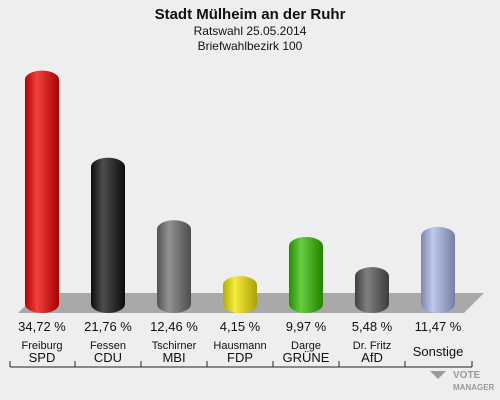 Image resolution: width=500 pixels, height=400 pixels. I want to click on candidate-label: Freiburg, so click(42, 346).